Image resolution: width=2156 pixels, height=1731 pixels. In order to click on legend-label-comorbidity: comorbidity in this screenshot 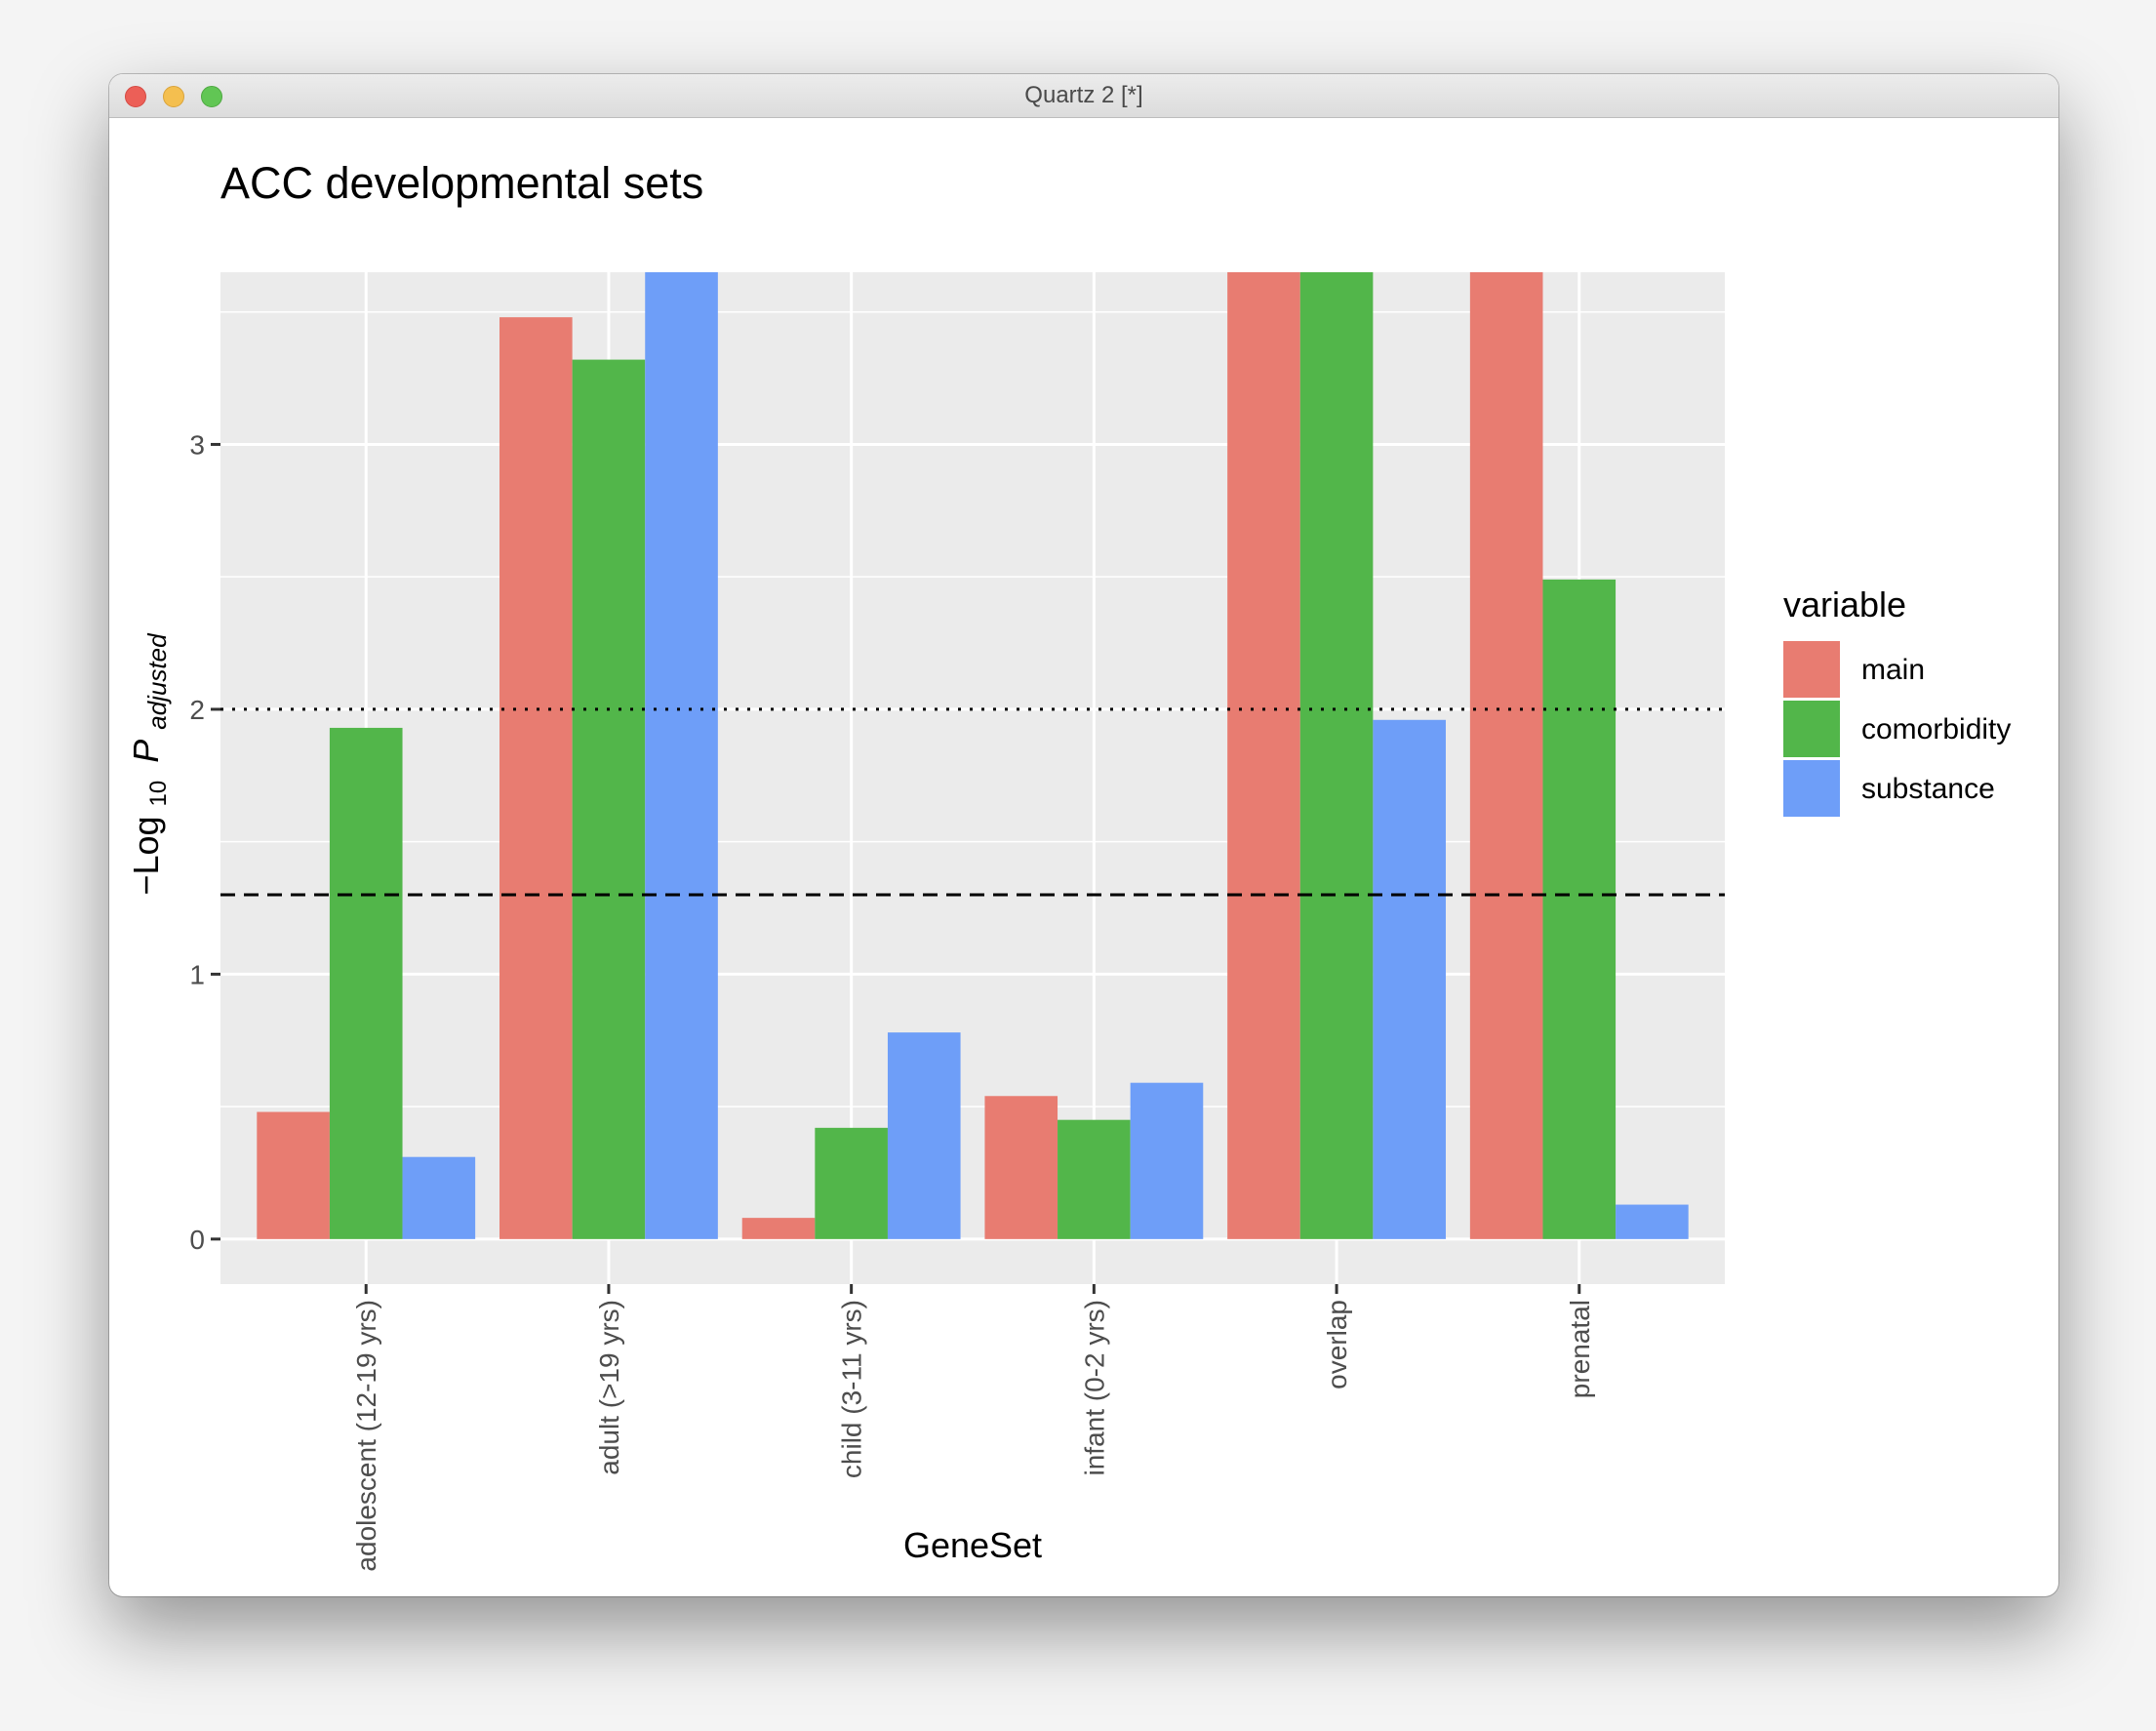, I will do `click(1936, 729)`.